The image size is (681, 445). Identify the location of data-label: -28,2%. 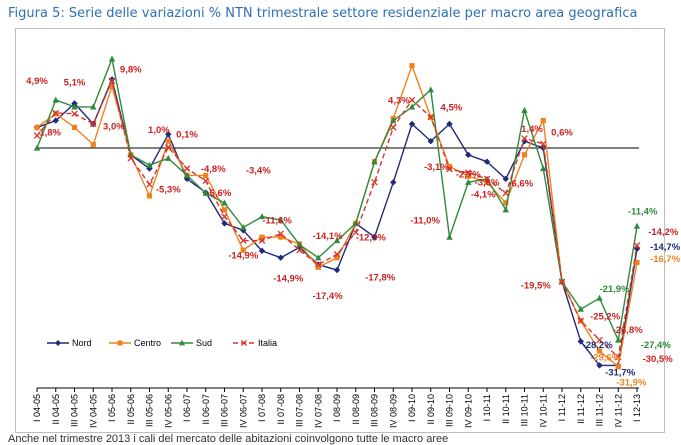
(598, 345).